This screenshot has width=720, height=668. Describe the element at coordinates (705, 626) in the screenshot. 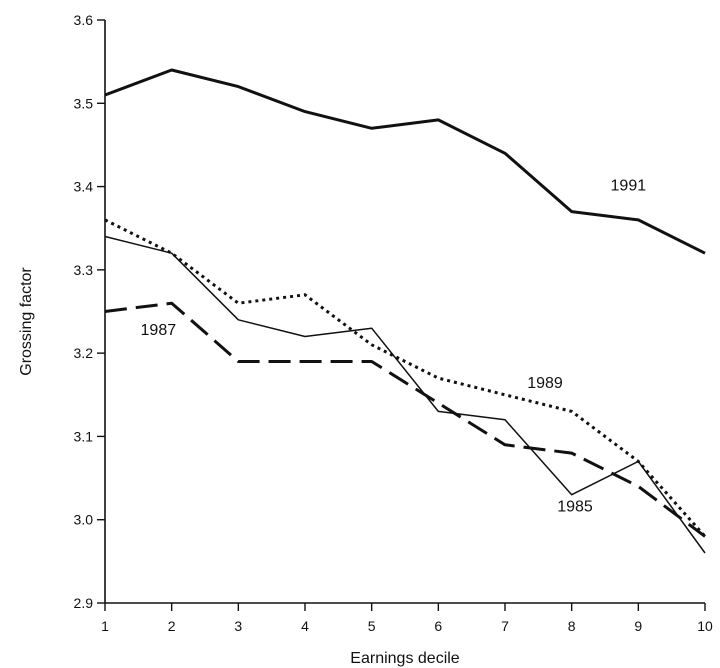

I see `x-tick-label: 10` at that location.